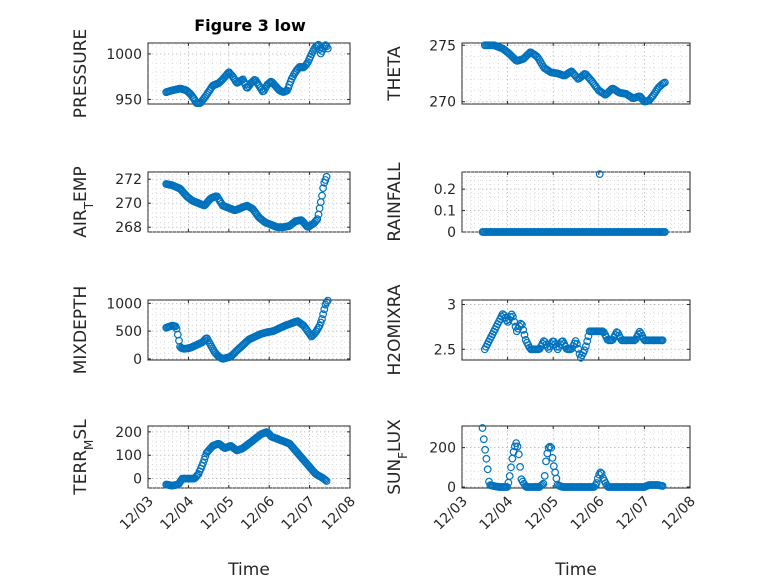 The height and width of the screenshot is (583, 778). What do you see at coordinates (128, 100) in the screenshot?
I see `y-tick-label: 950` at bounding box center [128, 100].